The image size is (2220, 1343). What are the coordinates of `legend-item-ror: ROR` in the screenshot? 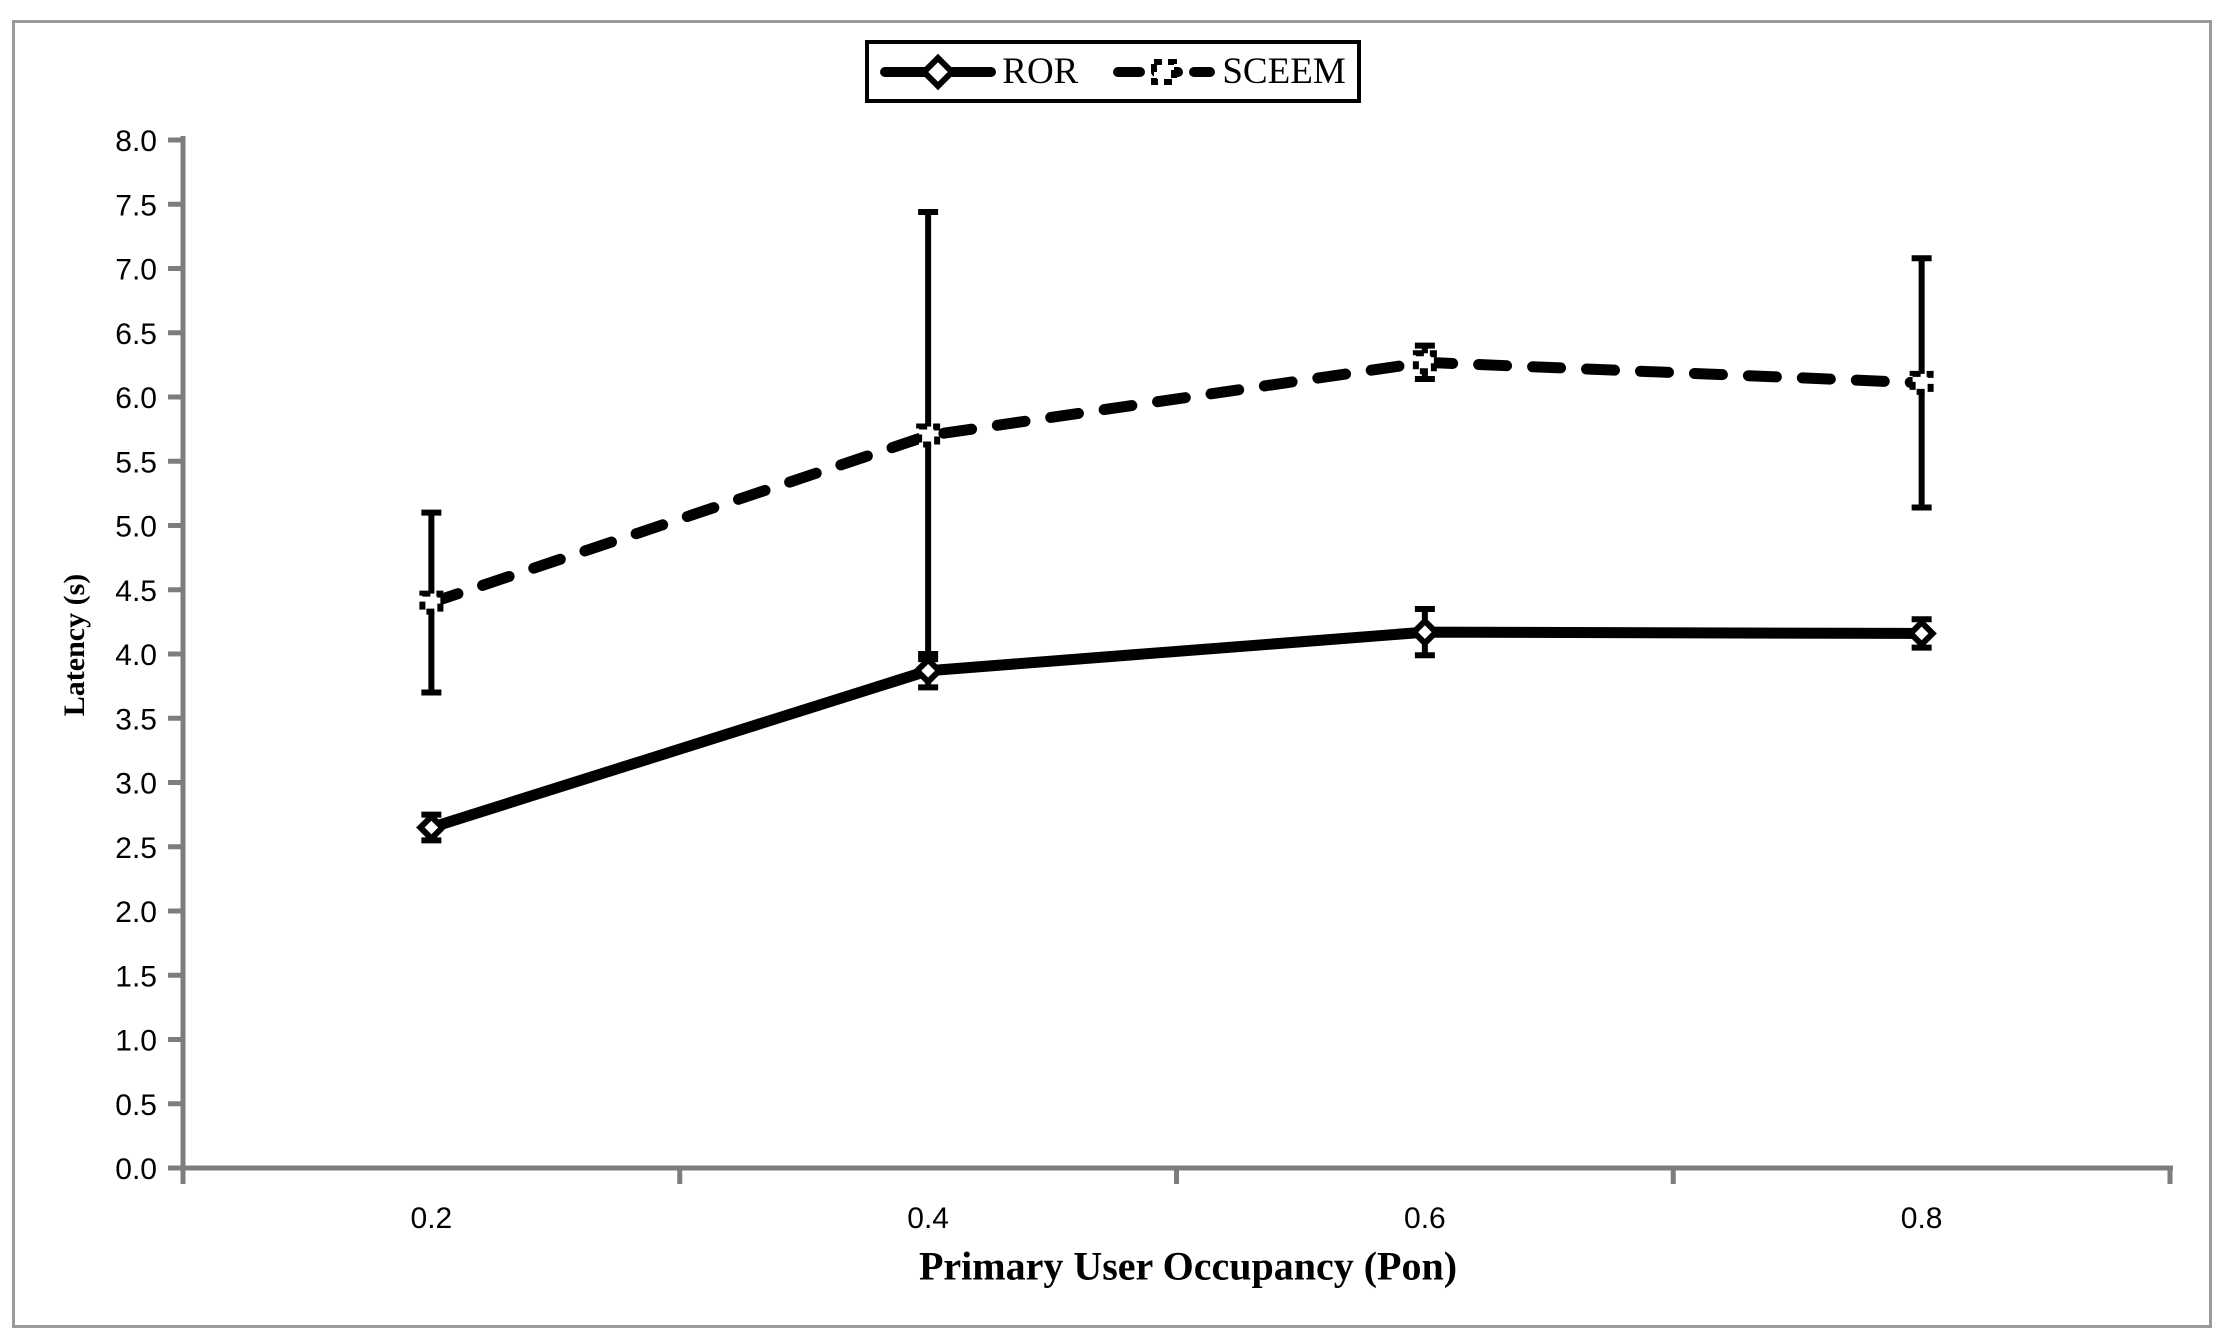 It's located at (979, 72).